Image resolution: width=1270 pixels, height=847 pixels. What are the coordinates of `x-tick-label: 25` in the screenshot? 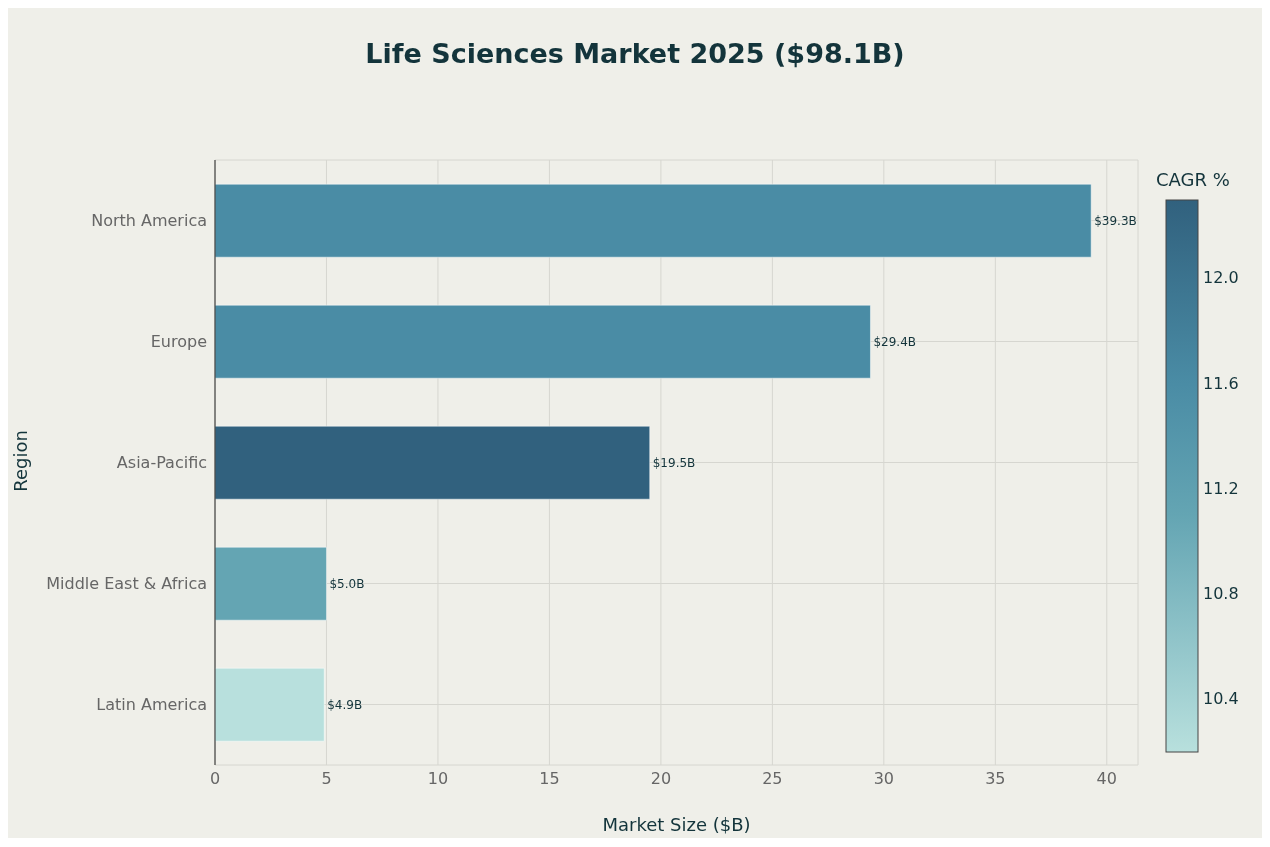 It's located at (772, 779).